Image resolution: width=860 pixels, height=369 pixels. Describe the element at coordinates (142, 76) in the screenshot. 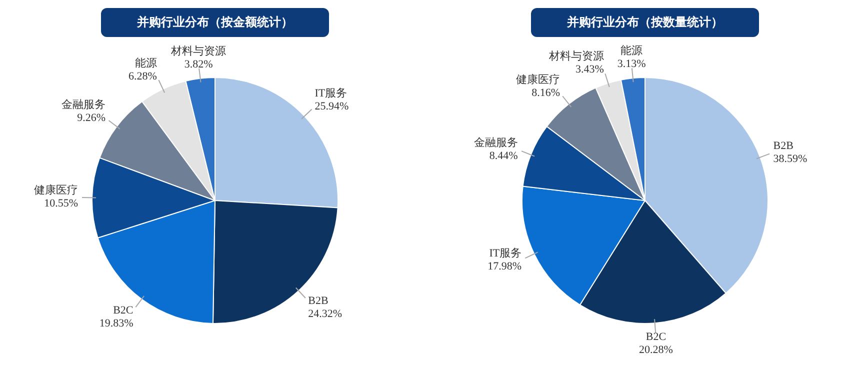

I see `data-label: 6.28%` at that location.